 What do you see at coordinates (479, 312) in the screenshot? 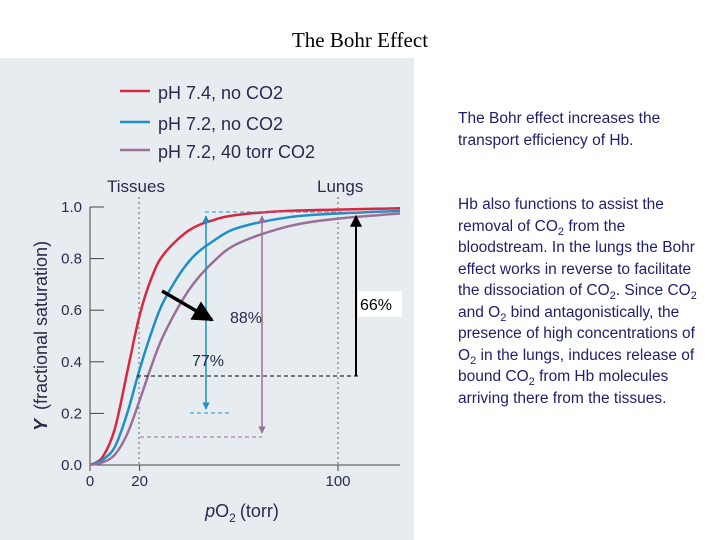
I see `text-run: and O` at bounding box center [479, 312].